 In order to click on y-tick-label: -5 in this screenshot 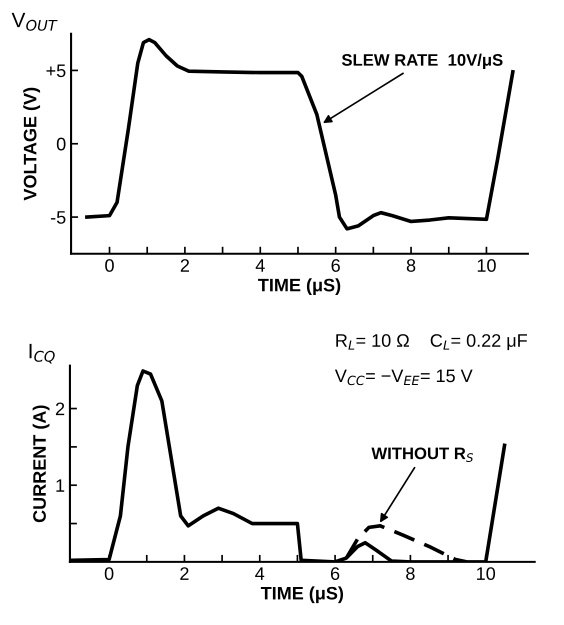, I will do `click(58, 217)`.